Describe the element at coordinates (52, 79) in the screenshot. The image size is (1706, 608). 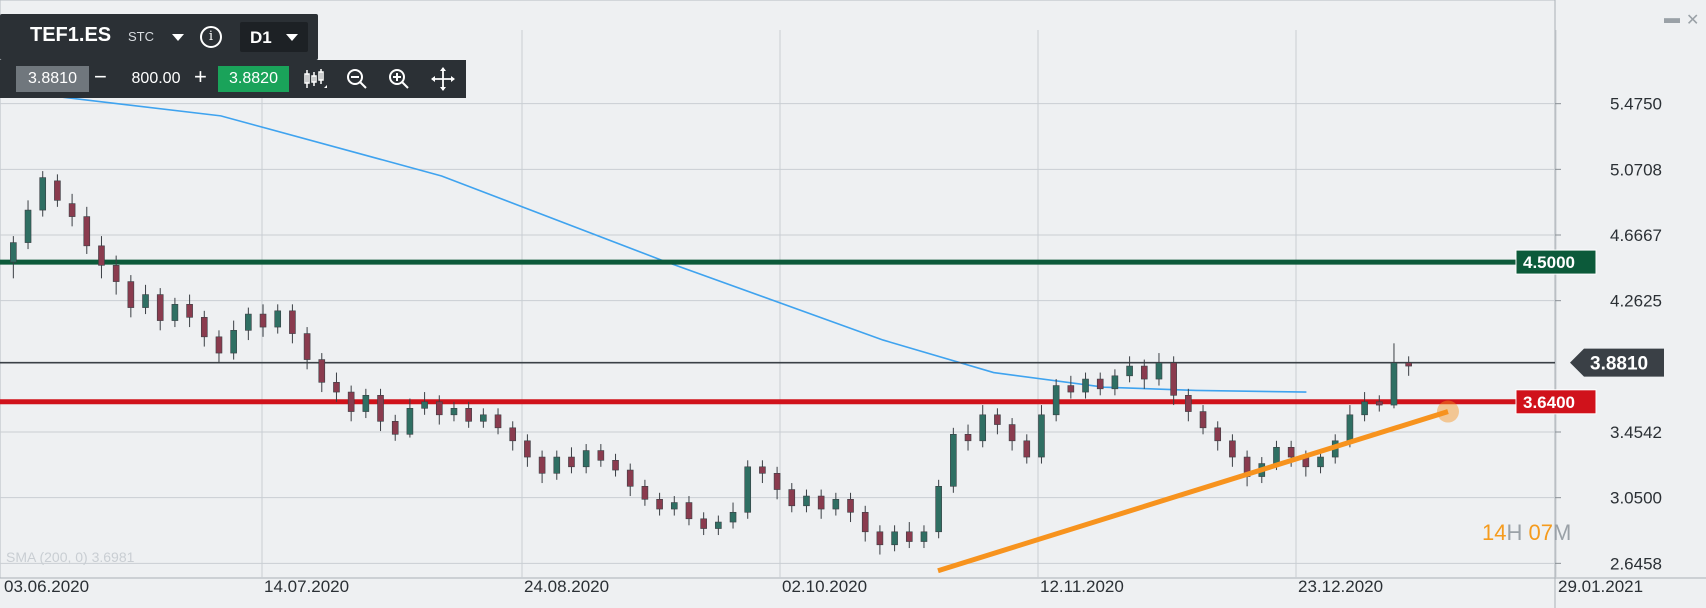
I see `sell-price-button: 3.8810` at that location.